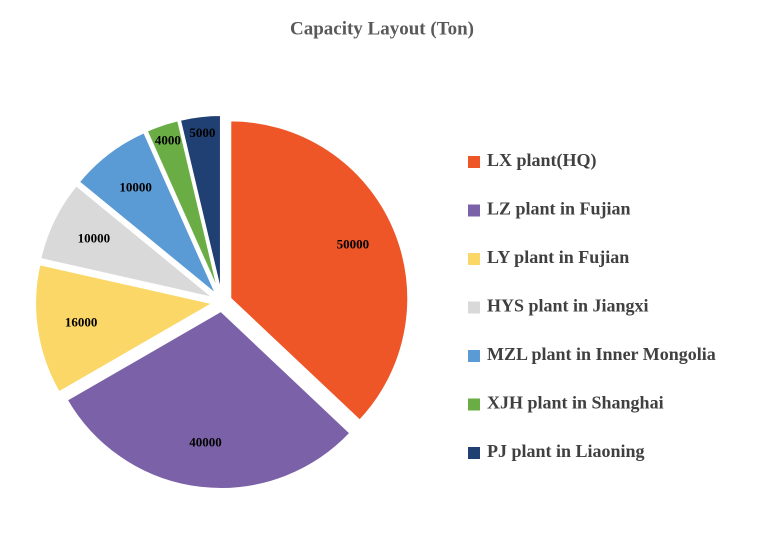  I want to click on data-label: 5000, so click(202, 132).